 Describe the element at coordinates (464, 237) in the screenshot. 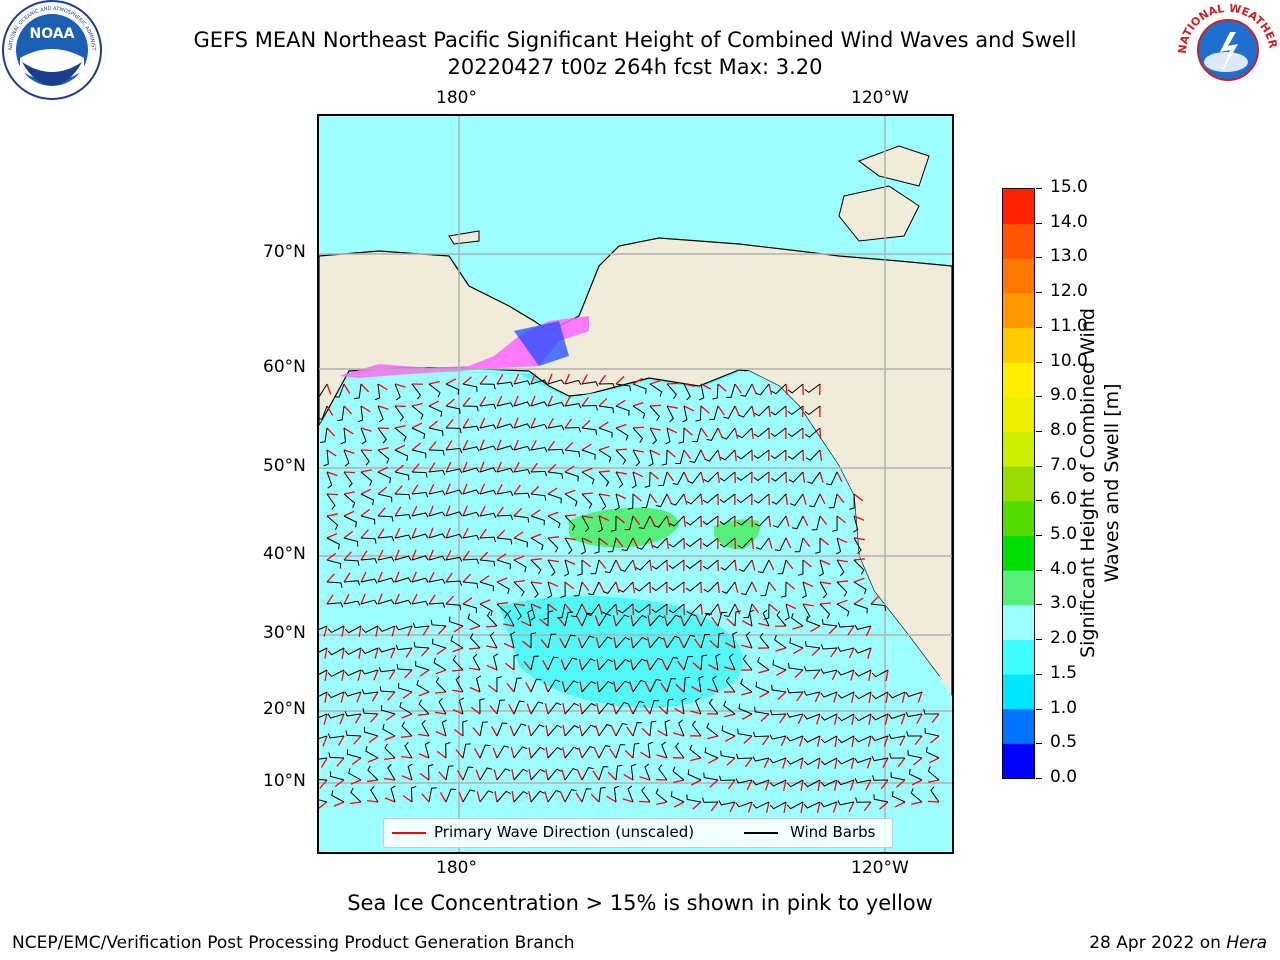

I see `wrangel-island` at that location.